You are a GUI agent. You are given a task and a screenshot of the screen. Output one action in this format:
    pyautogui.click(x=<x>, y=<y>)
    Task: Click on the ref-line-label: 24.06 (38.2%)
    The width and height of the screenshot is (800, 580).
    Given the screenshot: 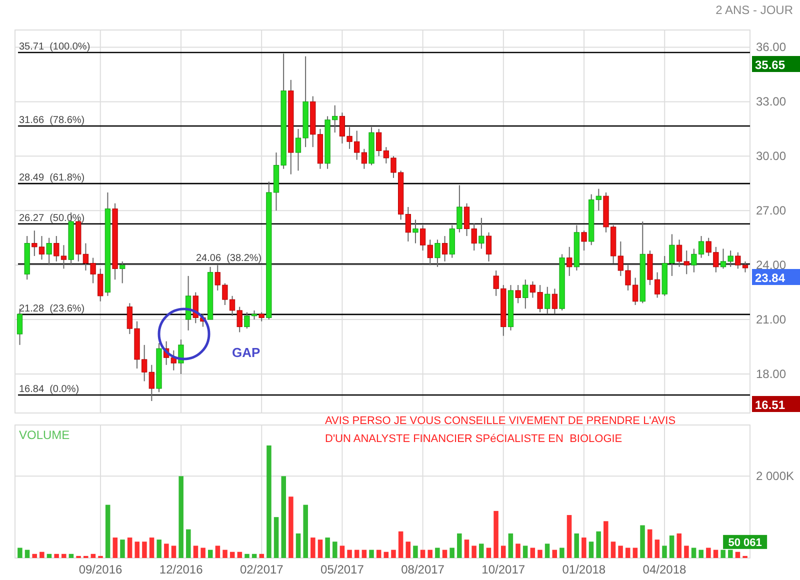 What is the action you would take?
    pyautogui.click(x=229, y=258)
    